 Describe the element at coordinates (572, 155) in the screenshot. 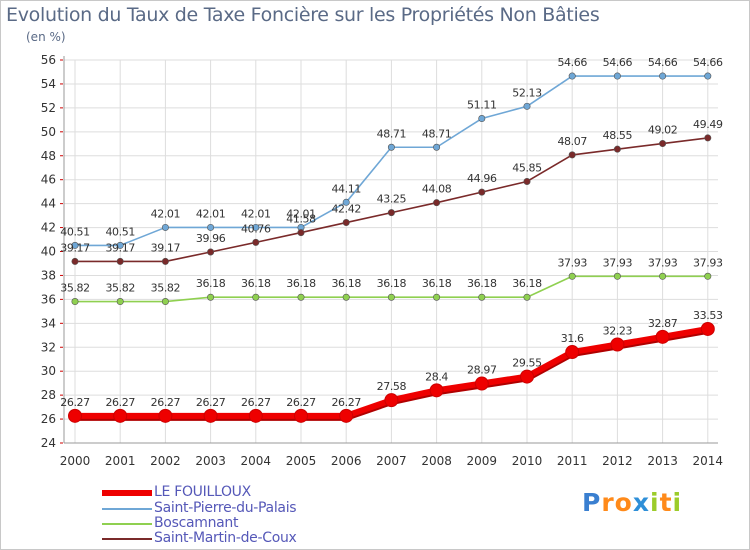

I see `data-point-saint_martin-2011` at that location.